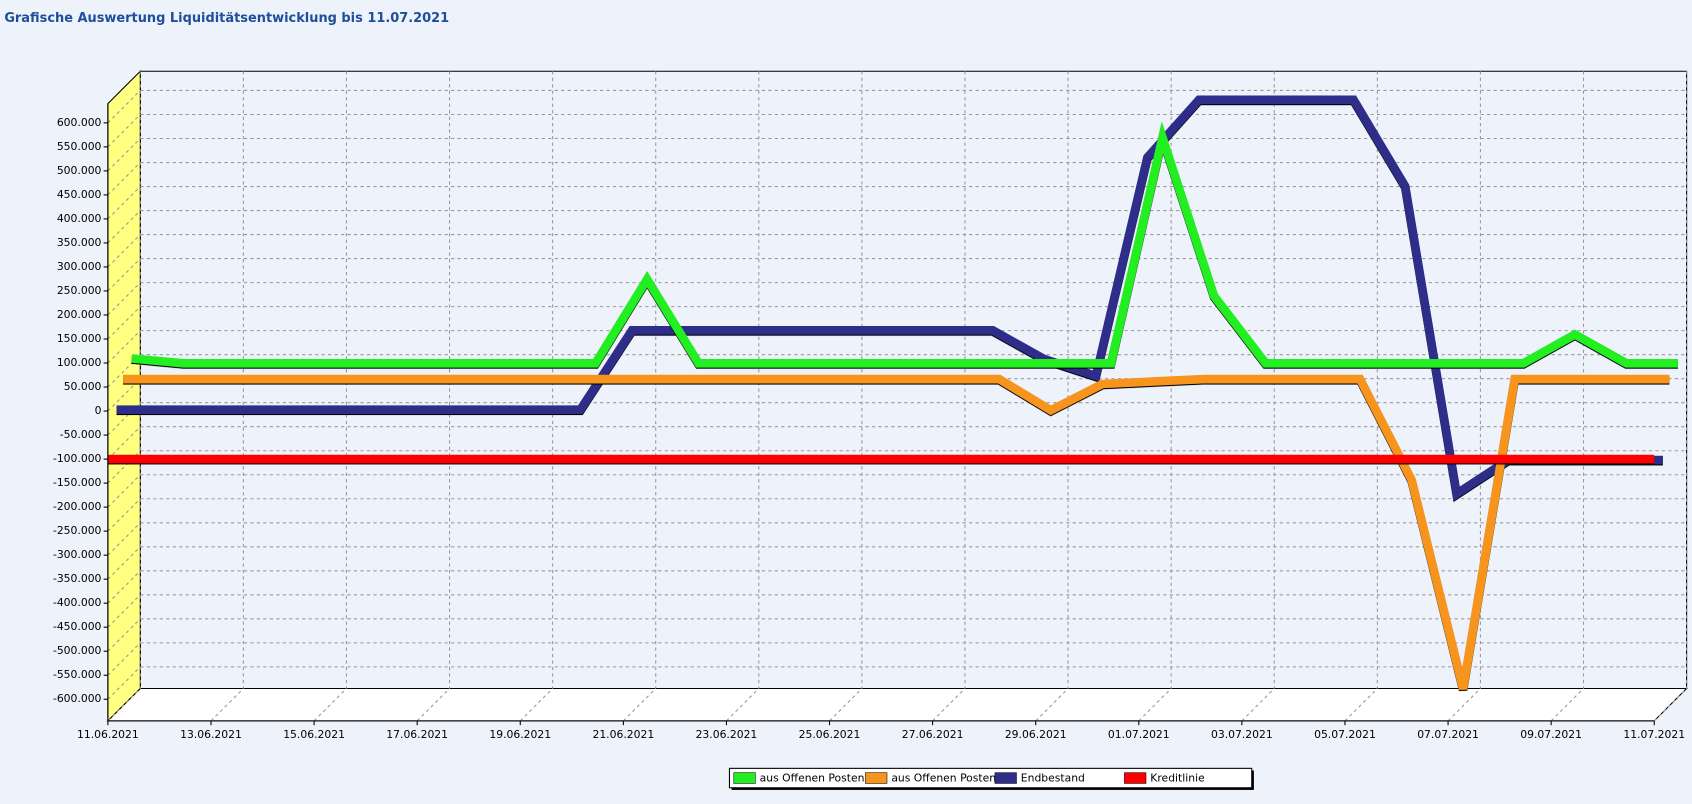  I want to click on x-tick-label: 21.06.2021, so click(623, 734).